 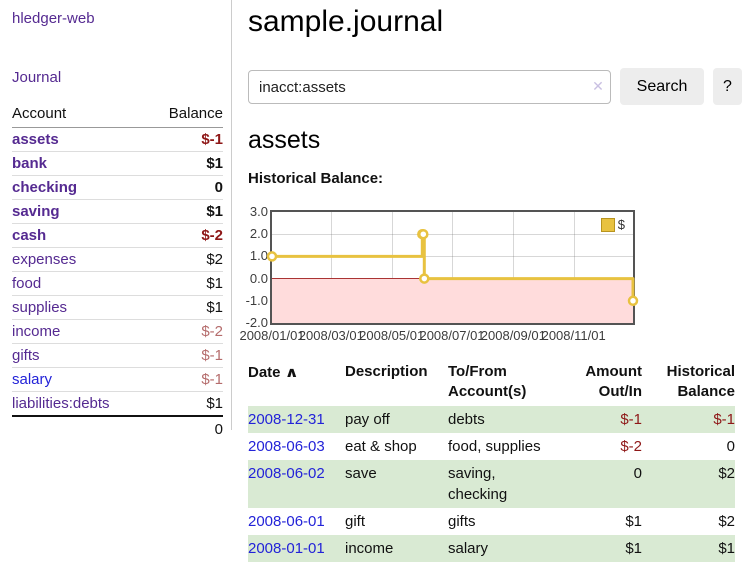 I want to click on account-row: bank $1, so click(x=117, y=163).